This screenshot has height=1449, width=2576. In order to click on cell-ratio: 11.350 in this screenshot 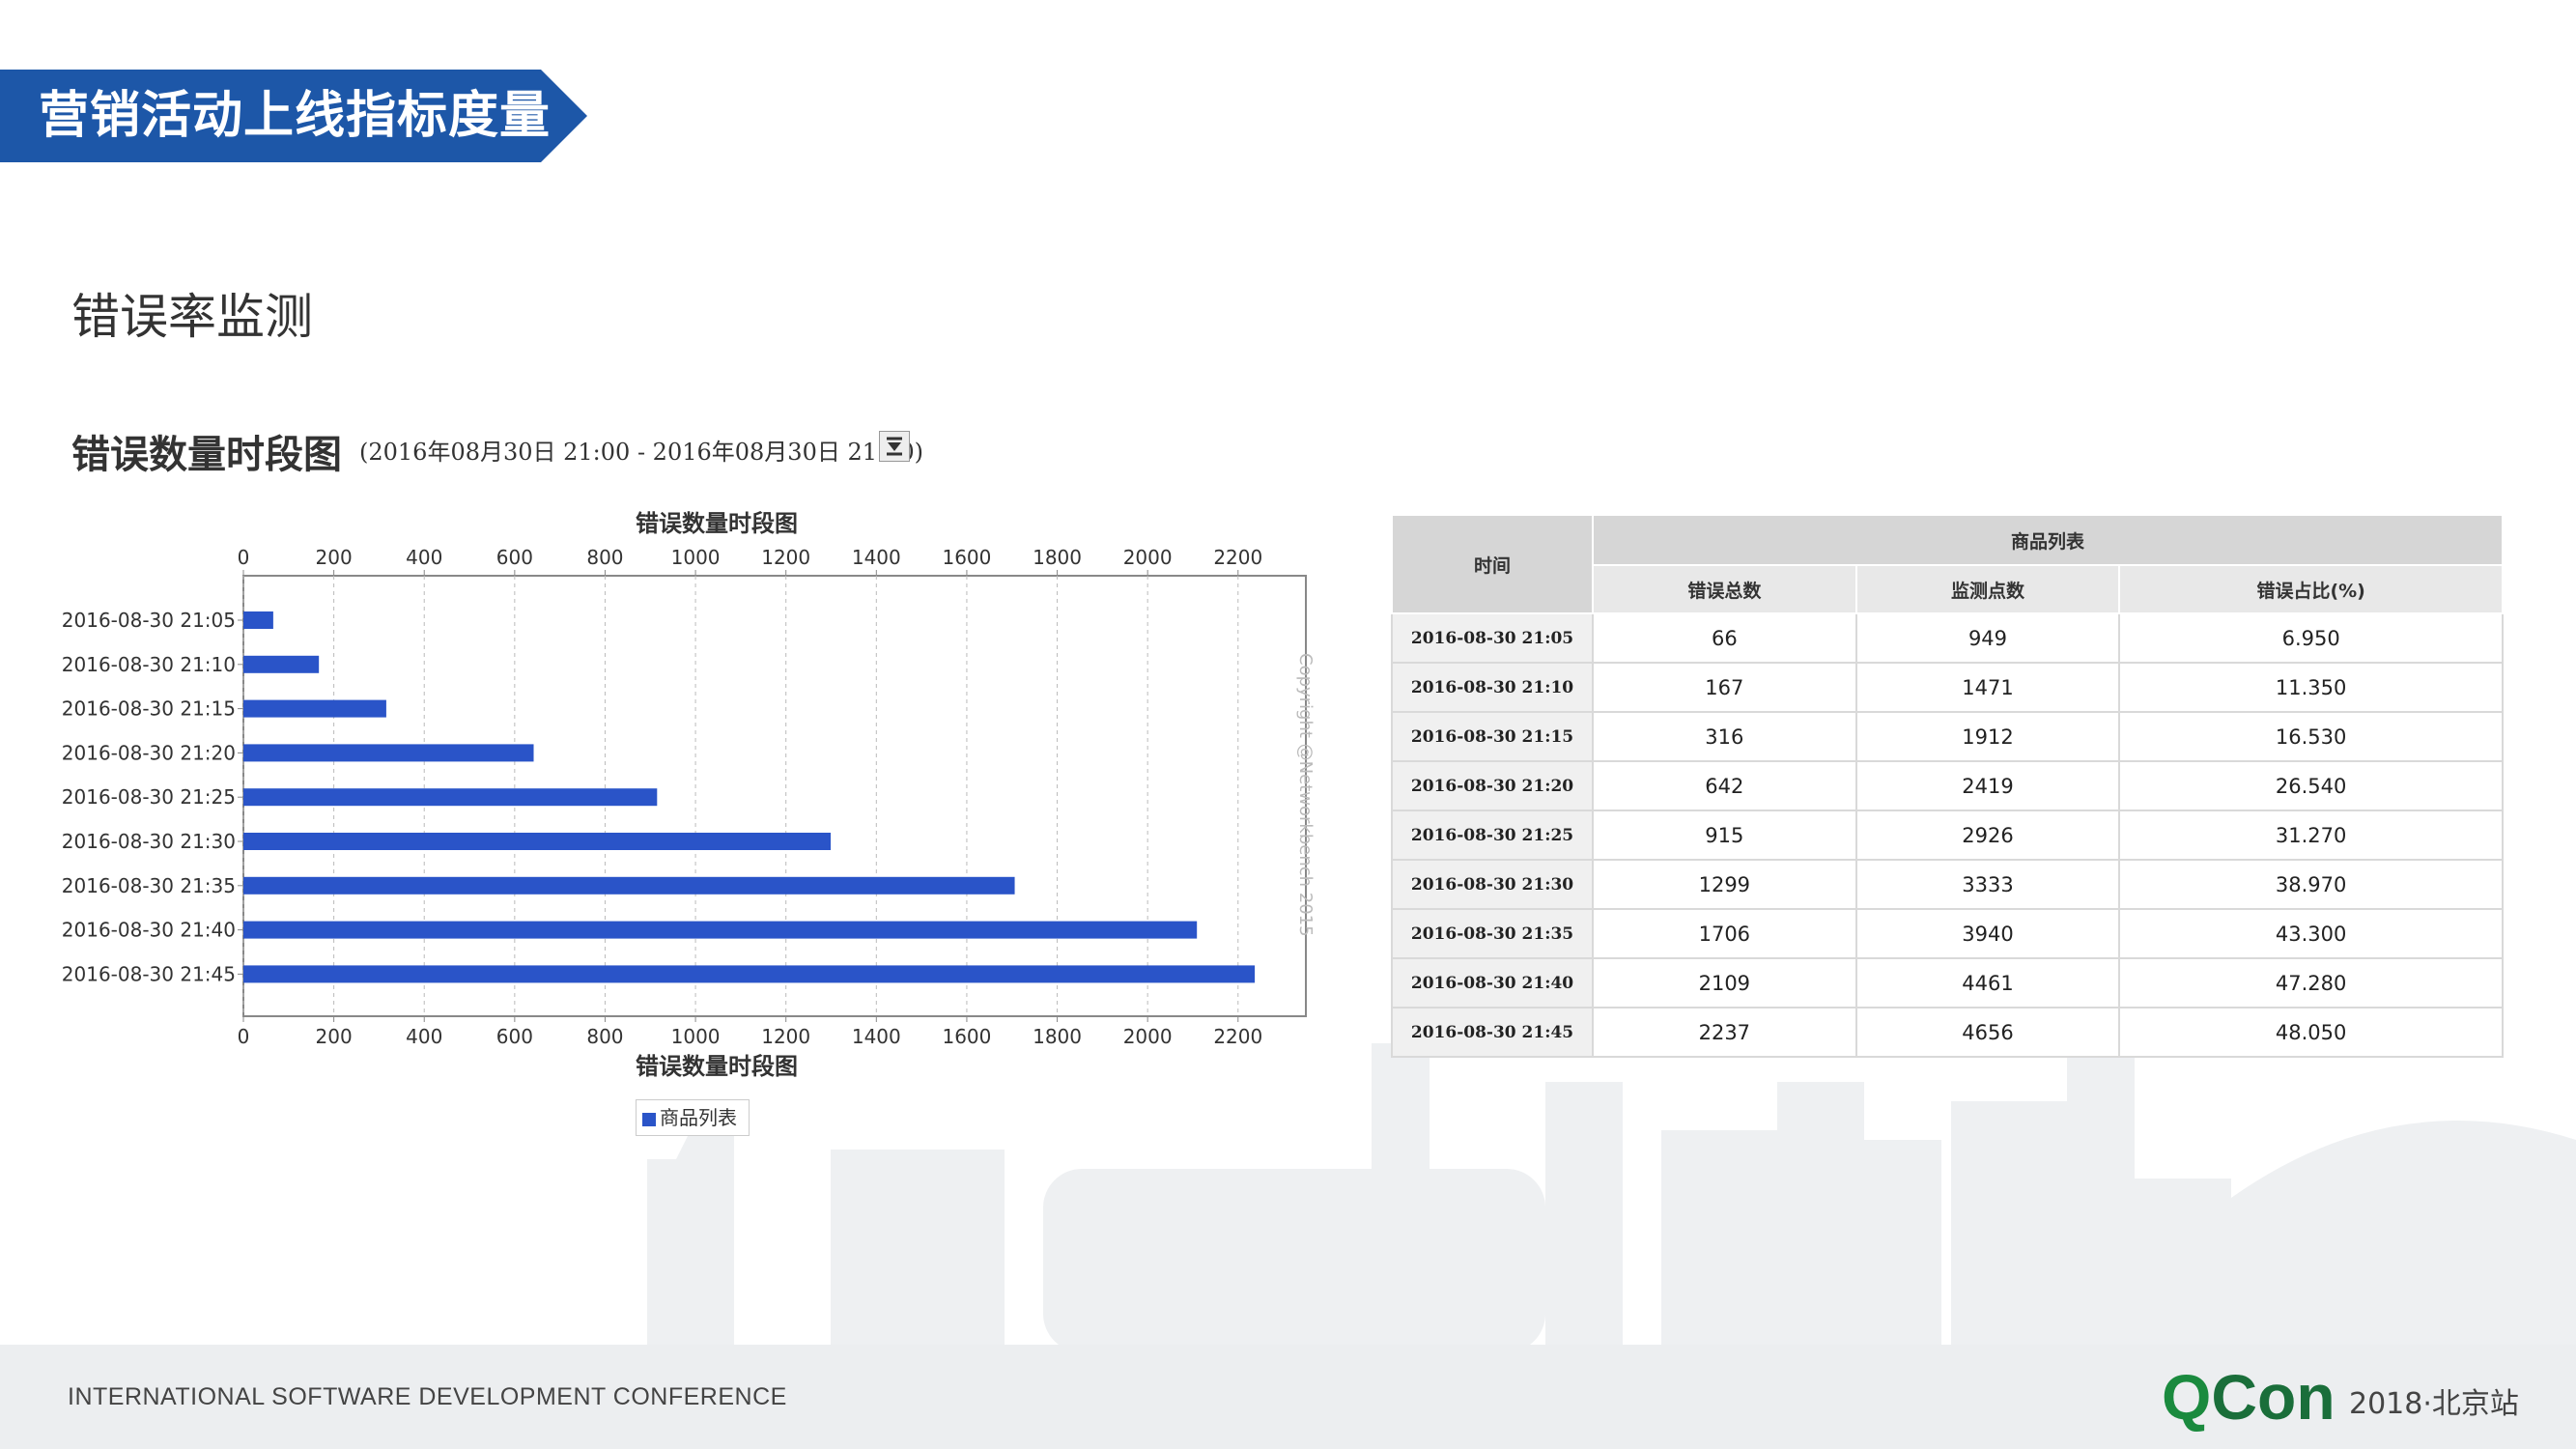, I will do `click(2311, 687)`.